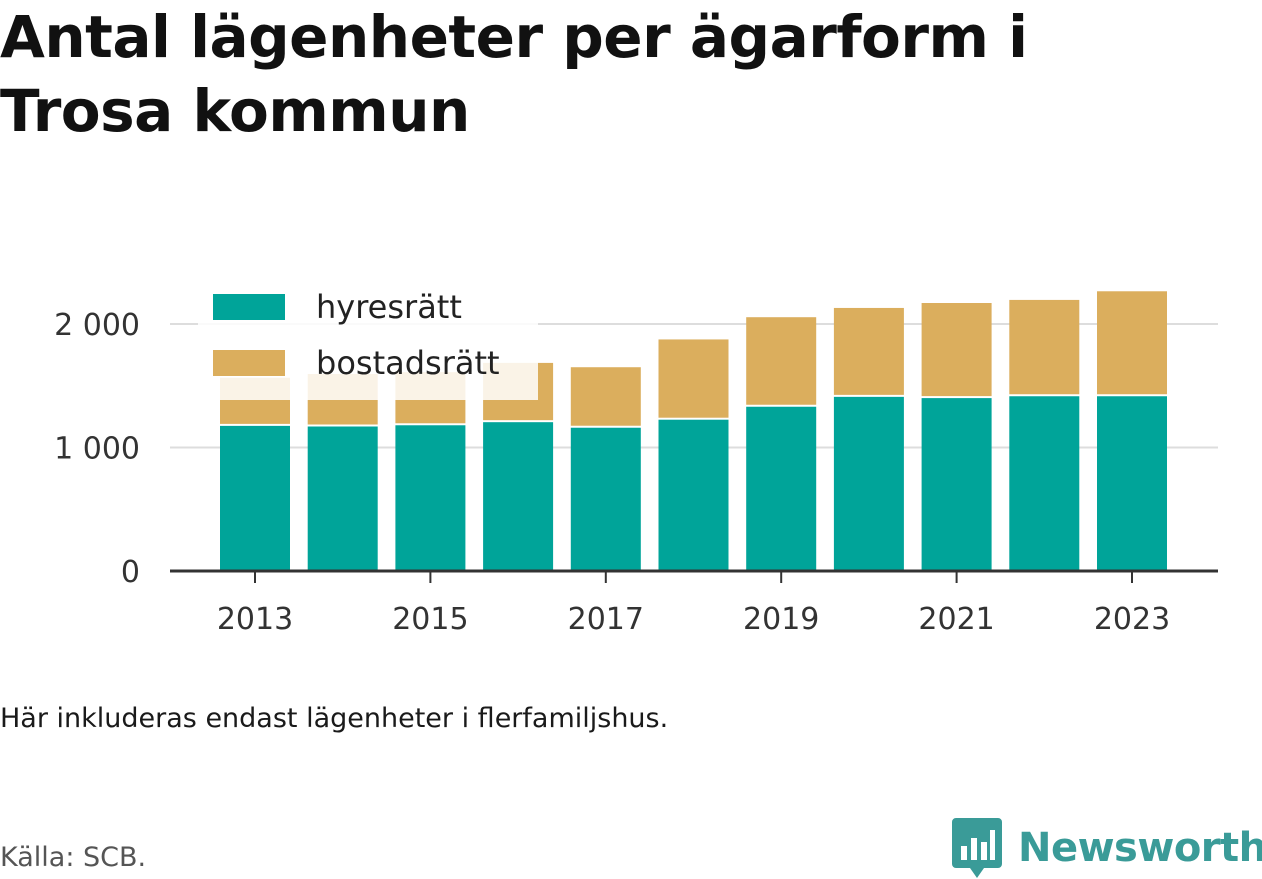 The height and width of the screenshot is (879, 1262). What do you see at coordinates (389, 307) in the screenshot?
I see `legend-label-hyresratt: hyresrätt` at bounding box center [389, 307].